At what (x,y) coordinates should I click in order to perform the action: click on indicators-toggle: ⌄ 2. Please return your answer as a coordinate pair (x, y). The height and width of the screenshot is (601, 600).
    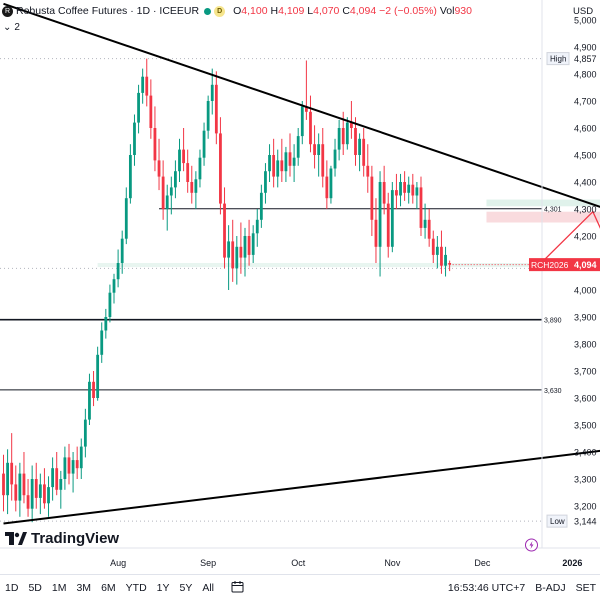
    Looking at the image, I should click on (11, 27).